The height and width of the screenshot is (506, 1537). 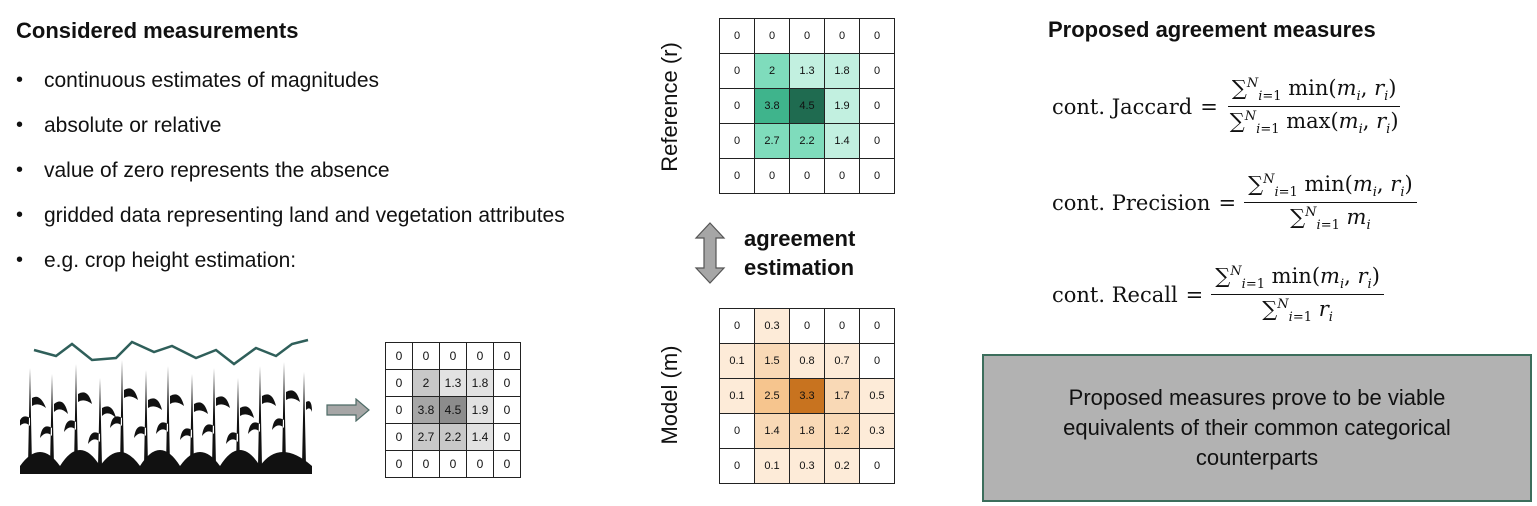 I want to click on grid-cell: 0.7, so click(x=842, y=361).